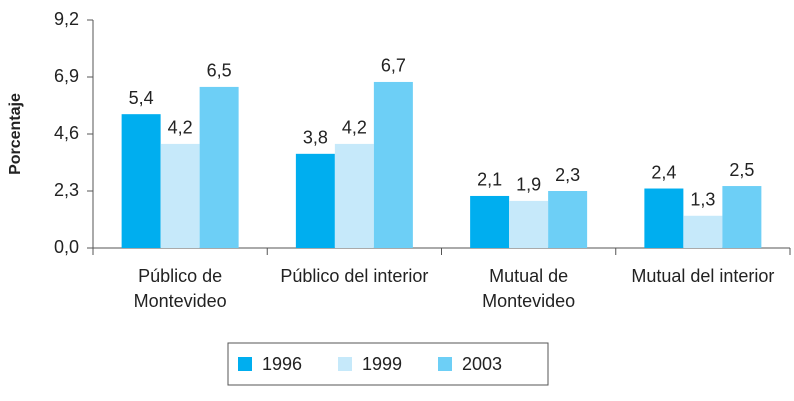  What do you see at coordinates (702, 200) in the screenshot?
I see `value-label: 1,3` at bounding box center [702, 200].